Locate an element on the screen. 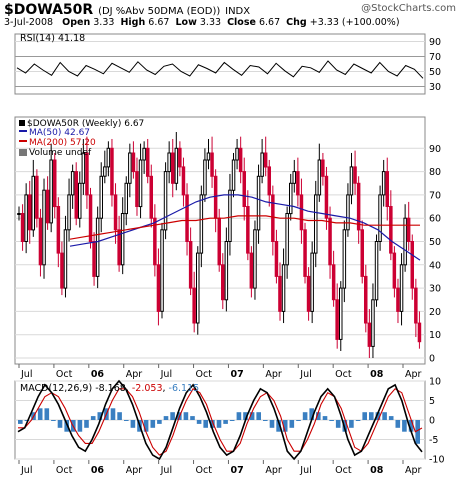  brand-watermark: @StockCharts.com is located at coordinates (408, 8).